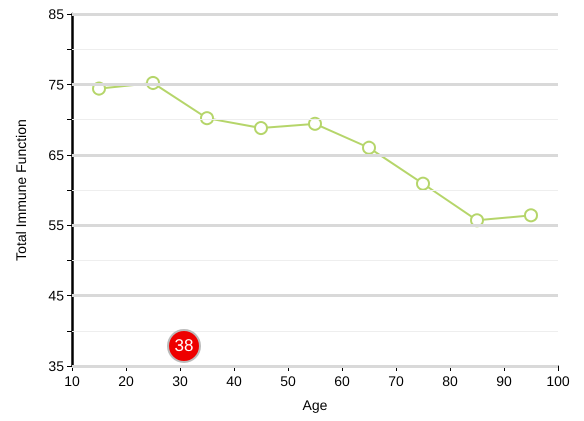  Describe the element at coordinates (56, 366) in the screenshot. I see `y-tick-label: 35` at that location.